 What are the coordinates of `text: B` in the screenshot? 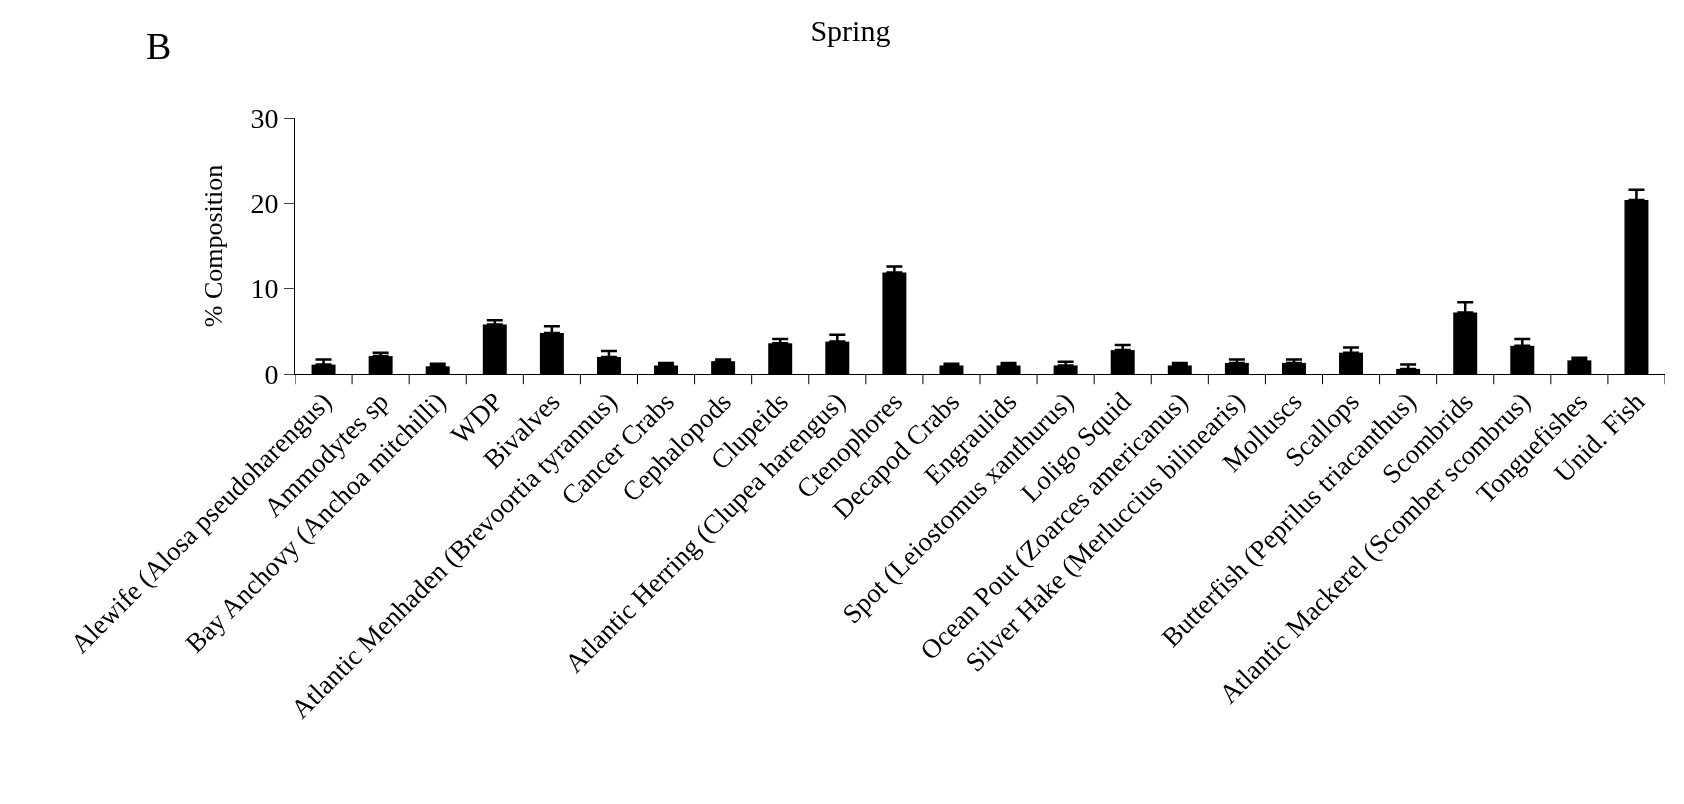 It's located at (159, 46).